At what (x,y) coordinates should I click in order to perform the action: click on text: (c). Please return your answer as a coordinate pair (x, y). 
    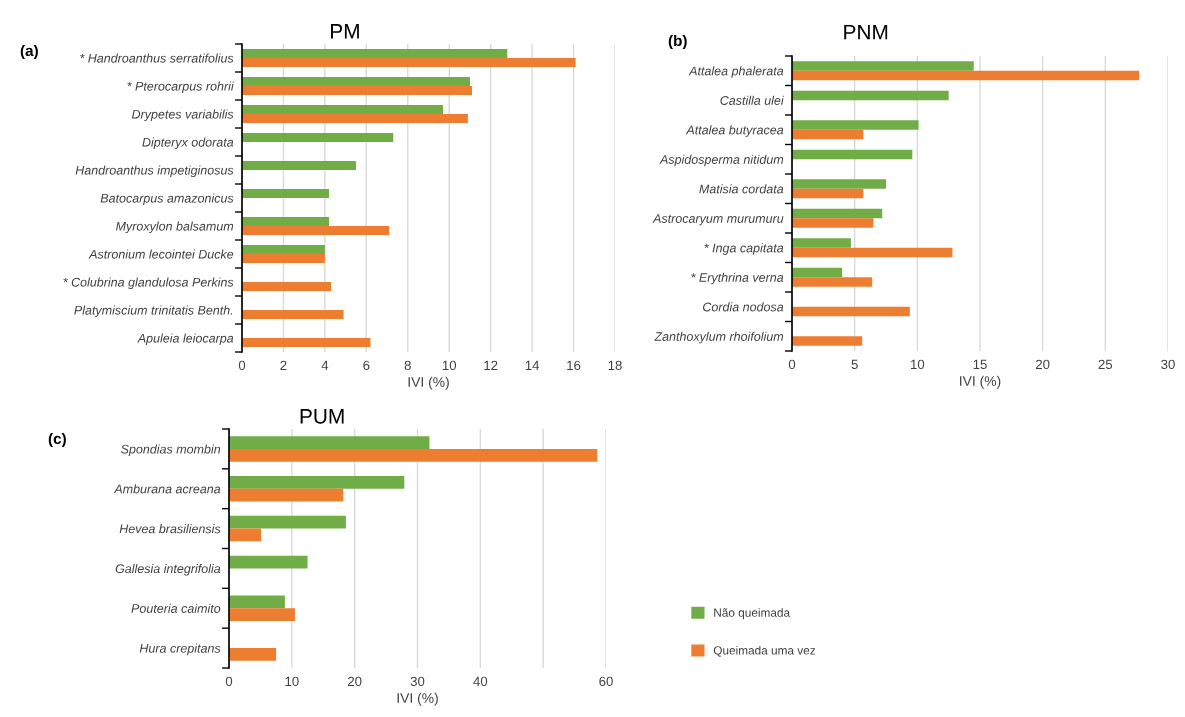
    Looking at the image, I should click on (57, 440).